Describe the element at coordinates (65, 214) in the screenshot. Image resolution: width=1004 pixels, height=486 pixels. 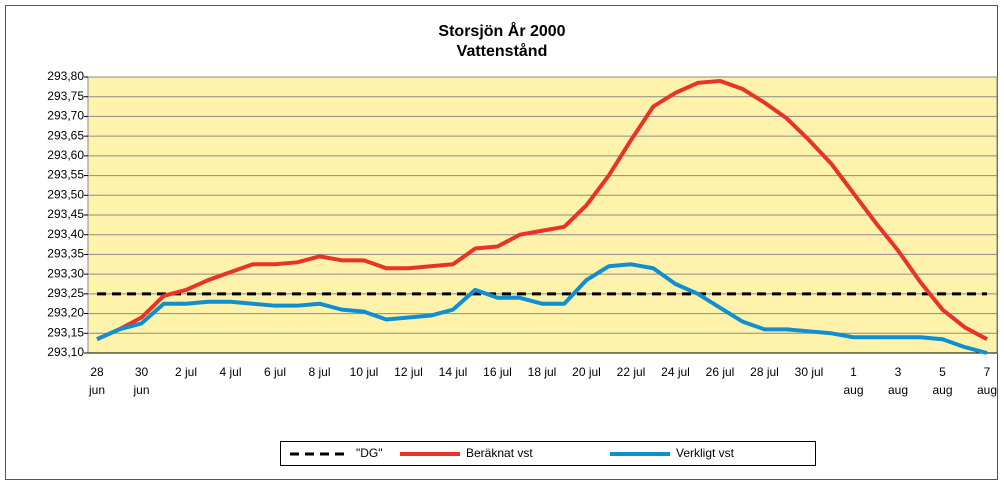
I see `y-tick-label: 293,45` at that location.